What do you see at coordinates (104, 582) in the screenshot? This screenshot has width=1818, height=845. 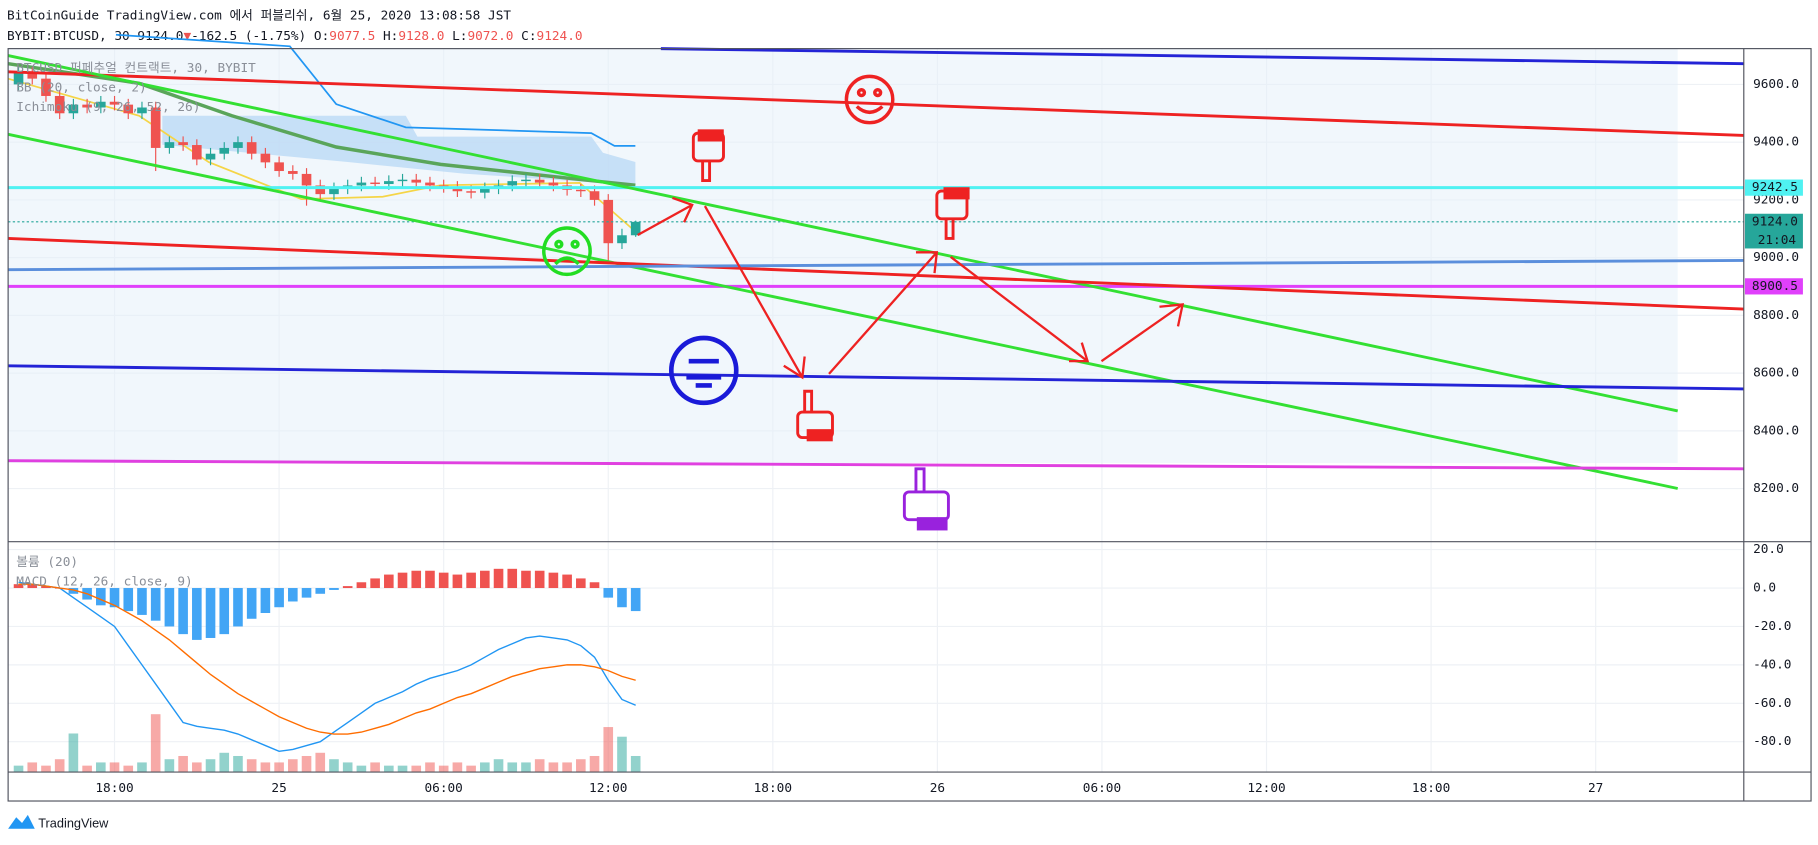 I see `indicator-label: MACD (12, 26, close, 9)` at bounding box center [104, 582].